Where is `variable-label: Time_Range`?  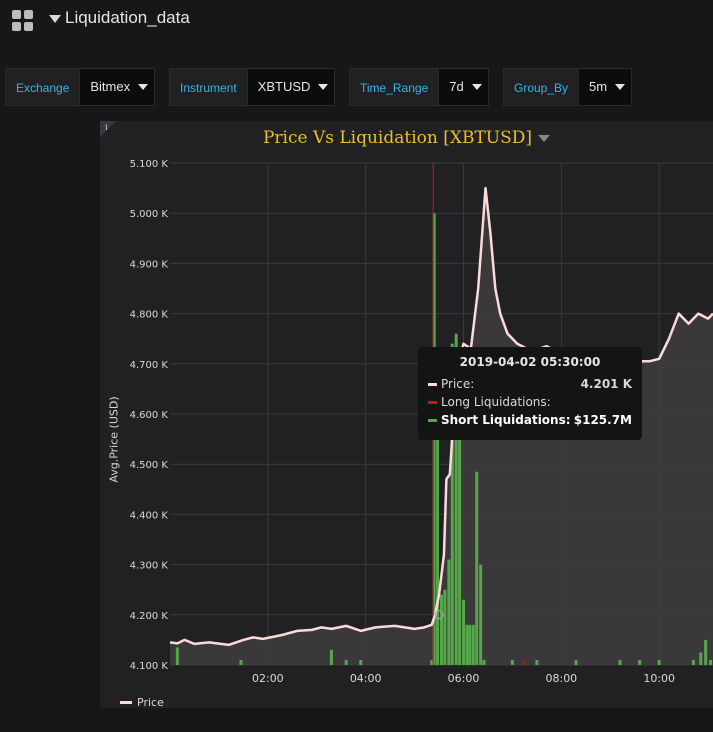 variable-label: Time_Range is located at coordinates (394, 87).